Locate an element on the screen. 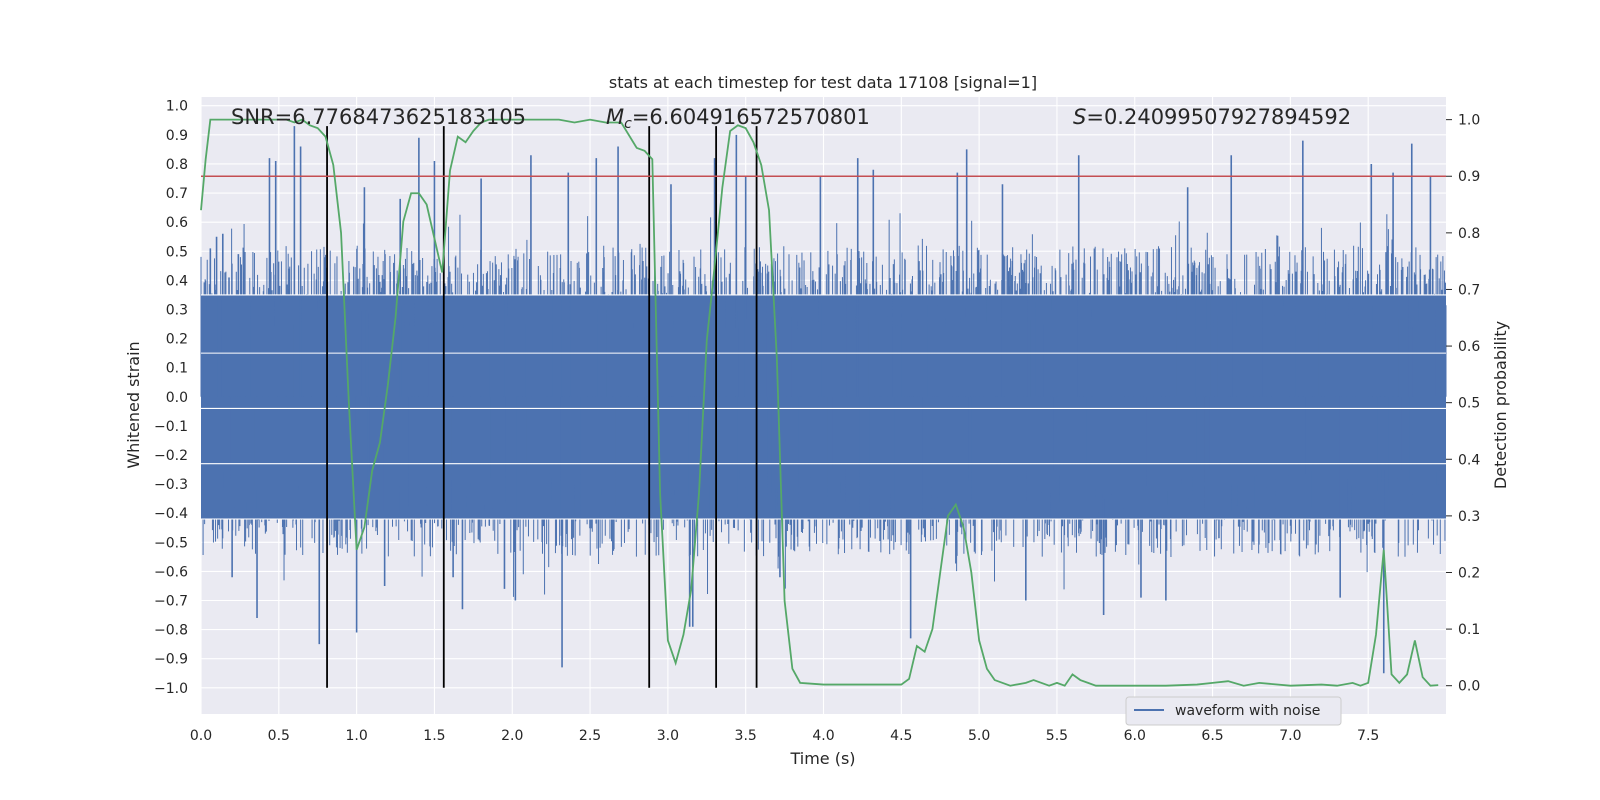  x-tick-label: 3.0 is located at coordinates (668, 736).